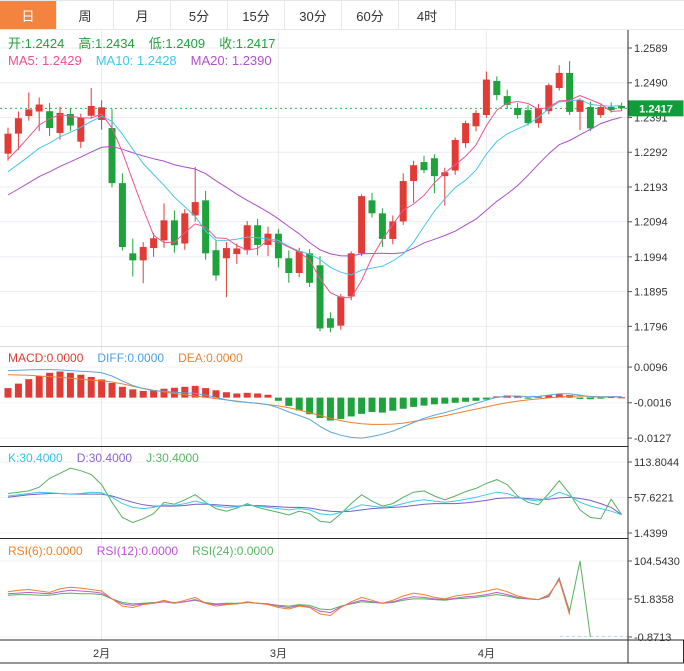 Image resolution: width=684 pixels, height=671 pixels. What do you see at coordinates (651, 327) in the screenshot?
I see `axis-label: 1.1796` at bounding box center [651, 327].